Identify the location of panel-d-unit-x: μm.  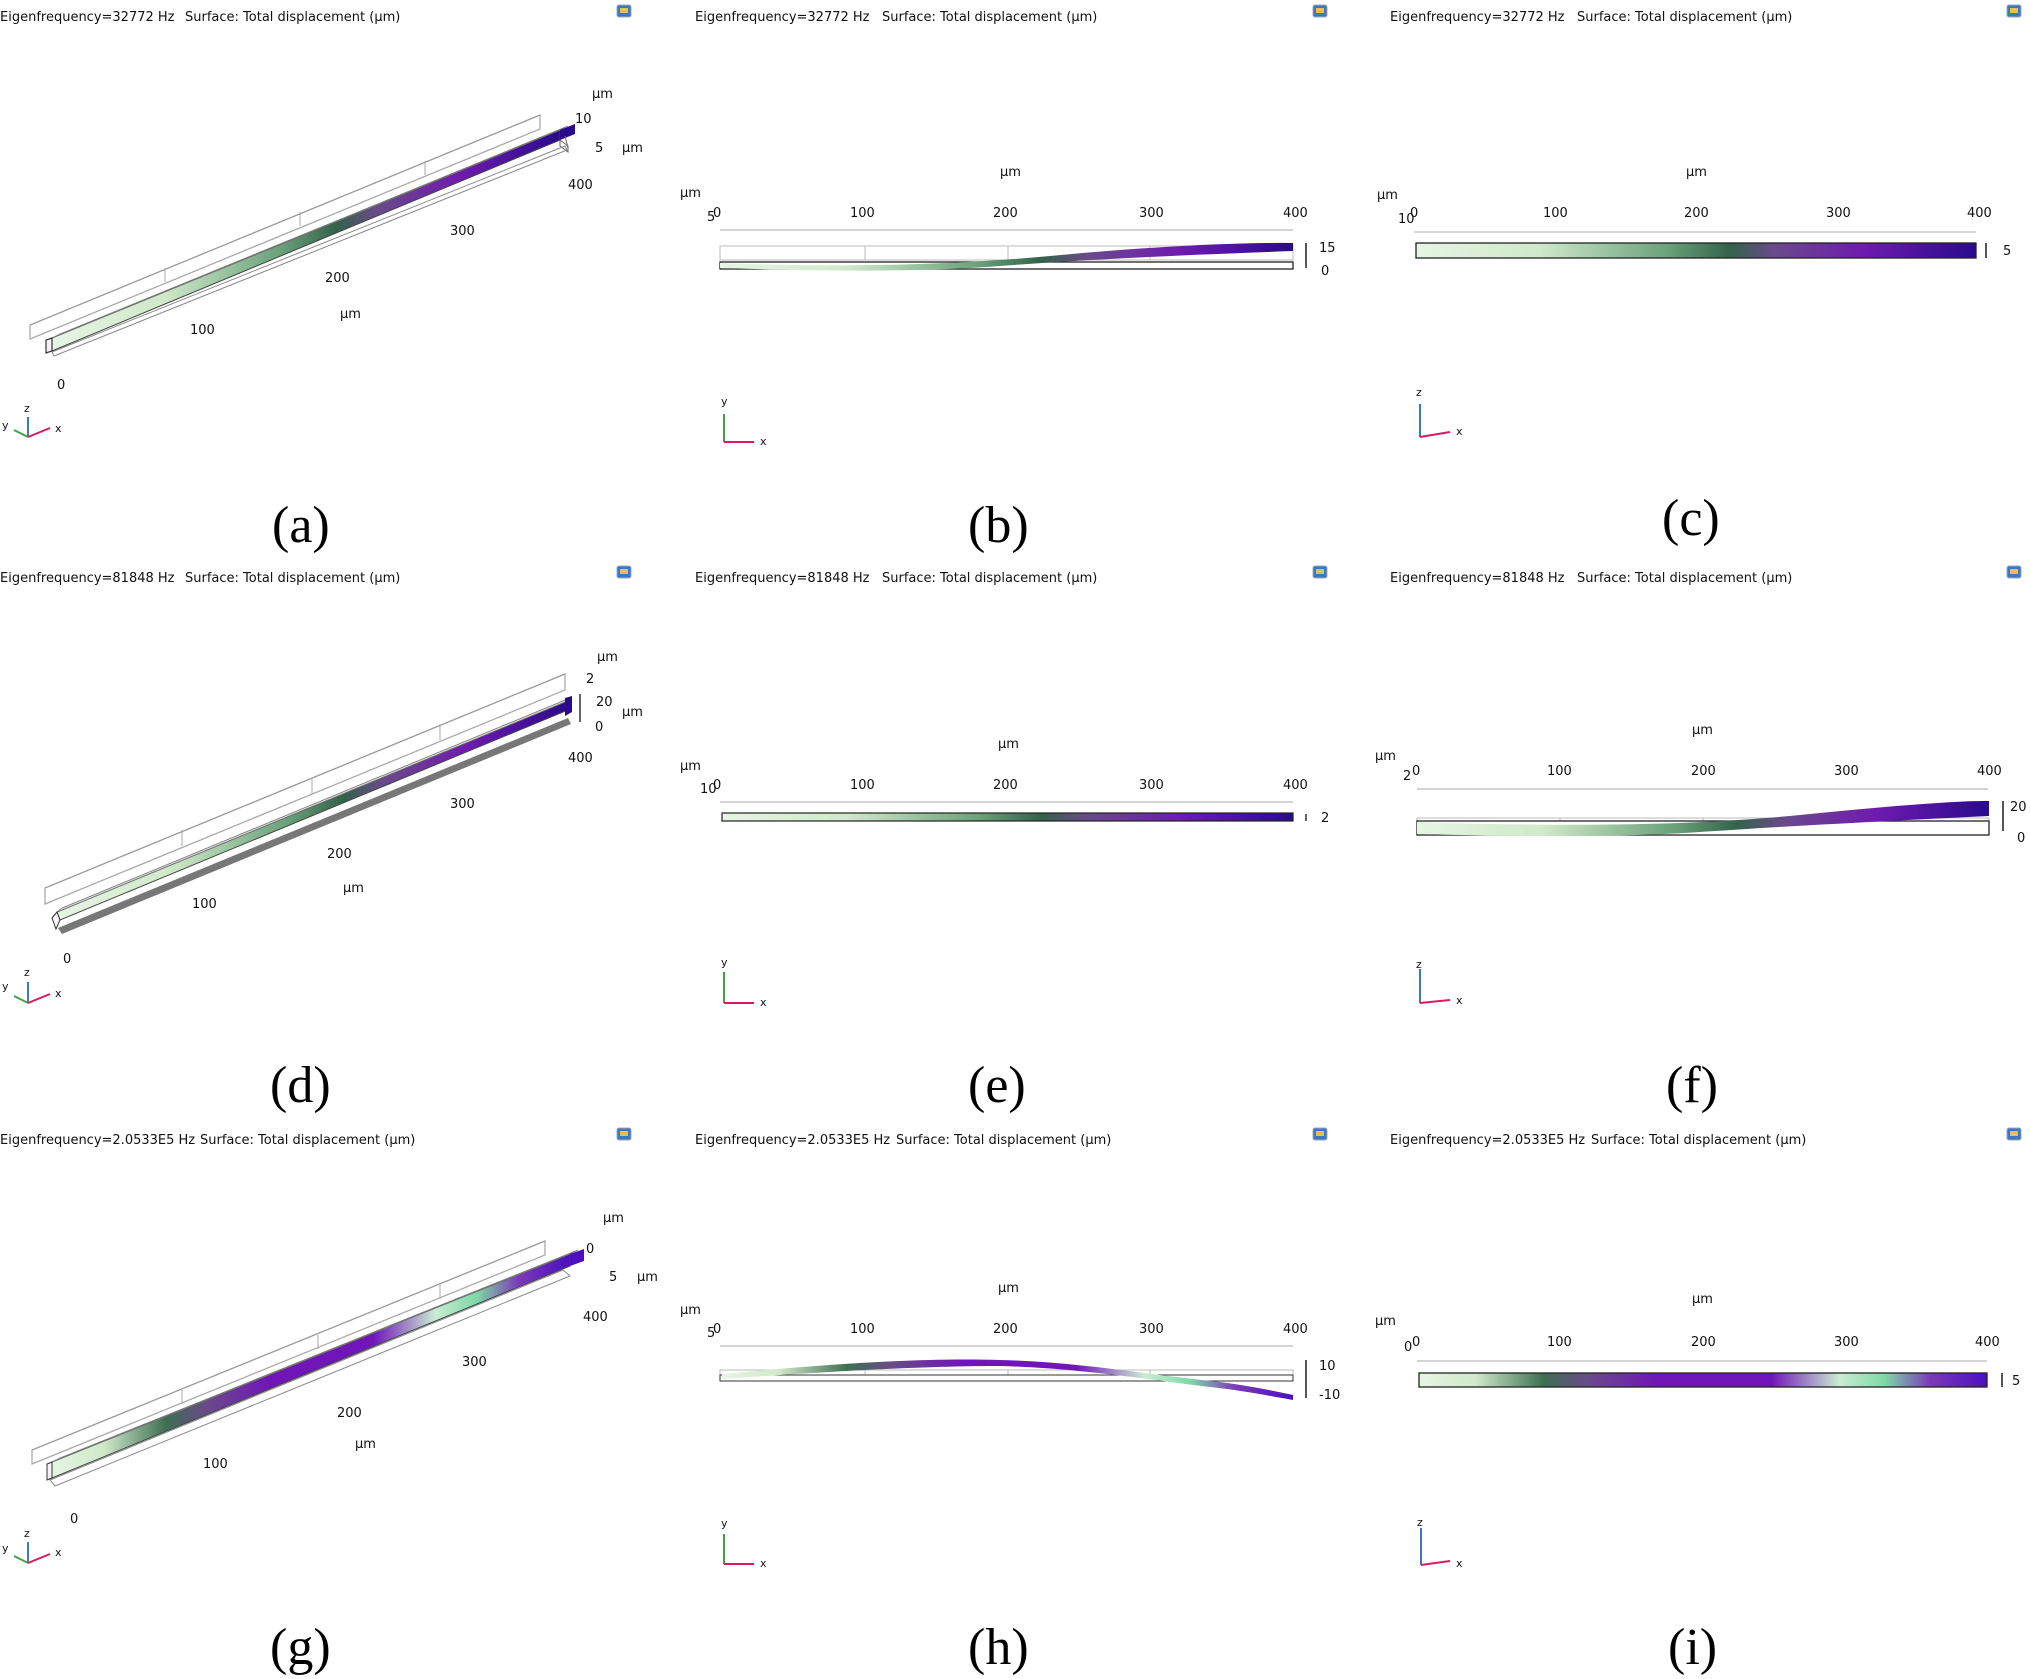
(353, 888).